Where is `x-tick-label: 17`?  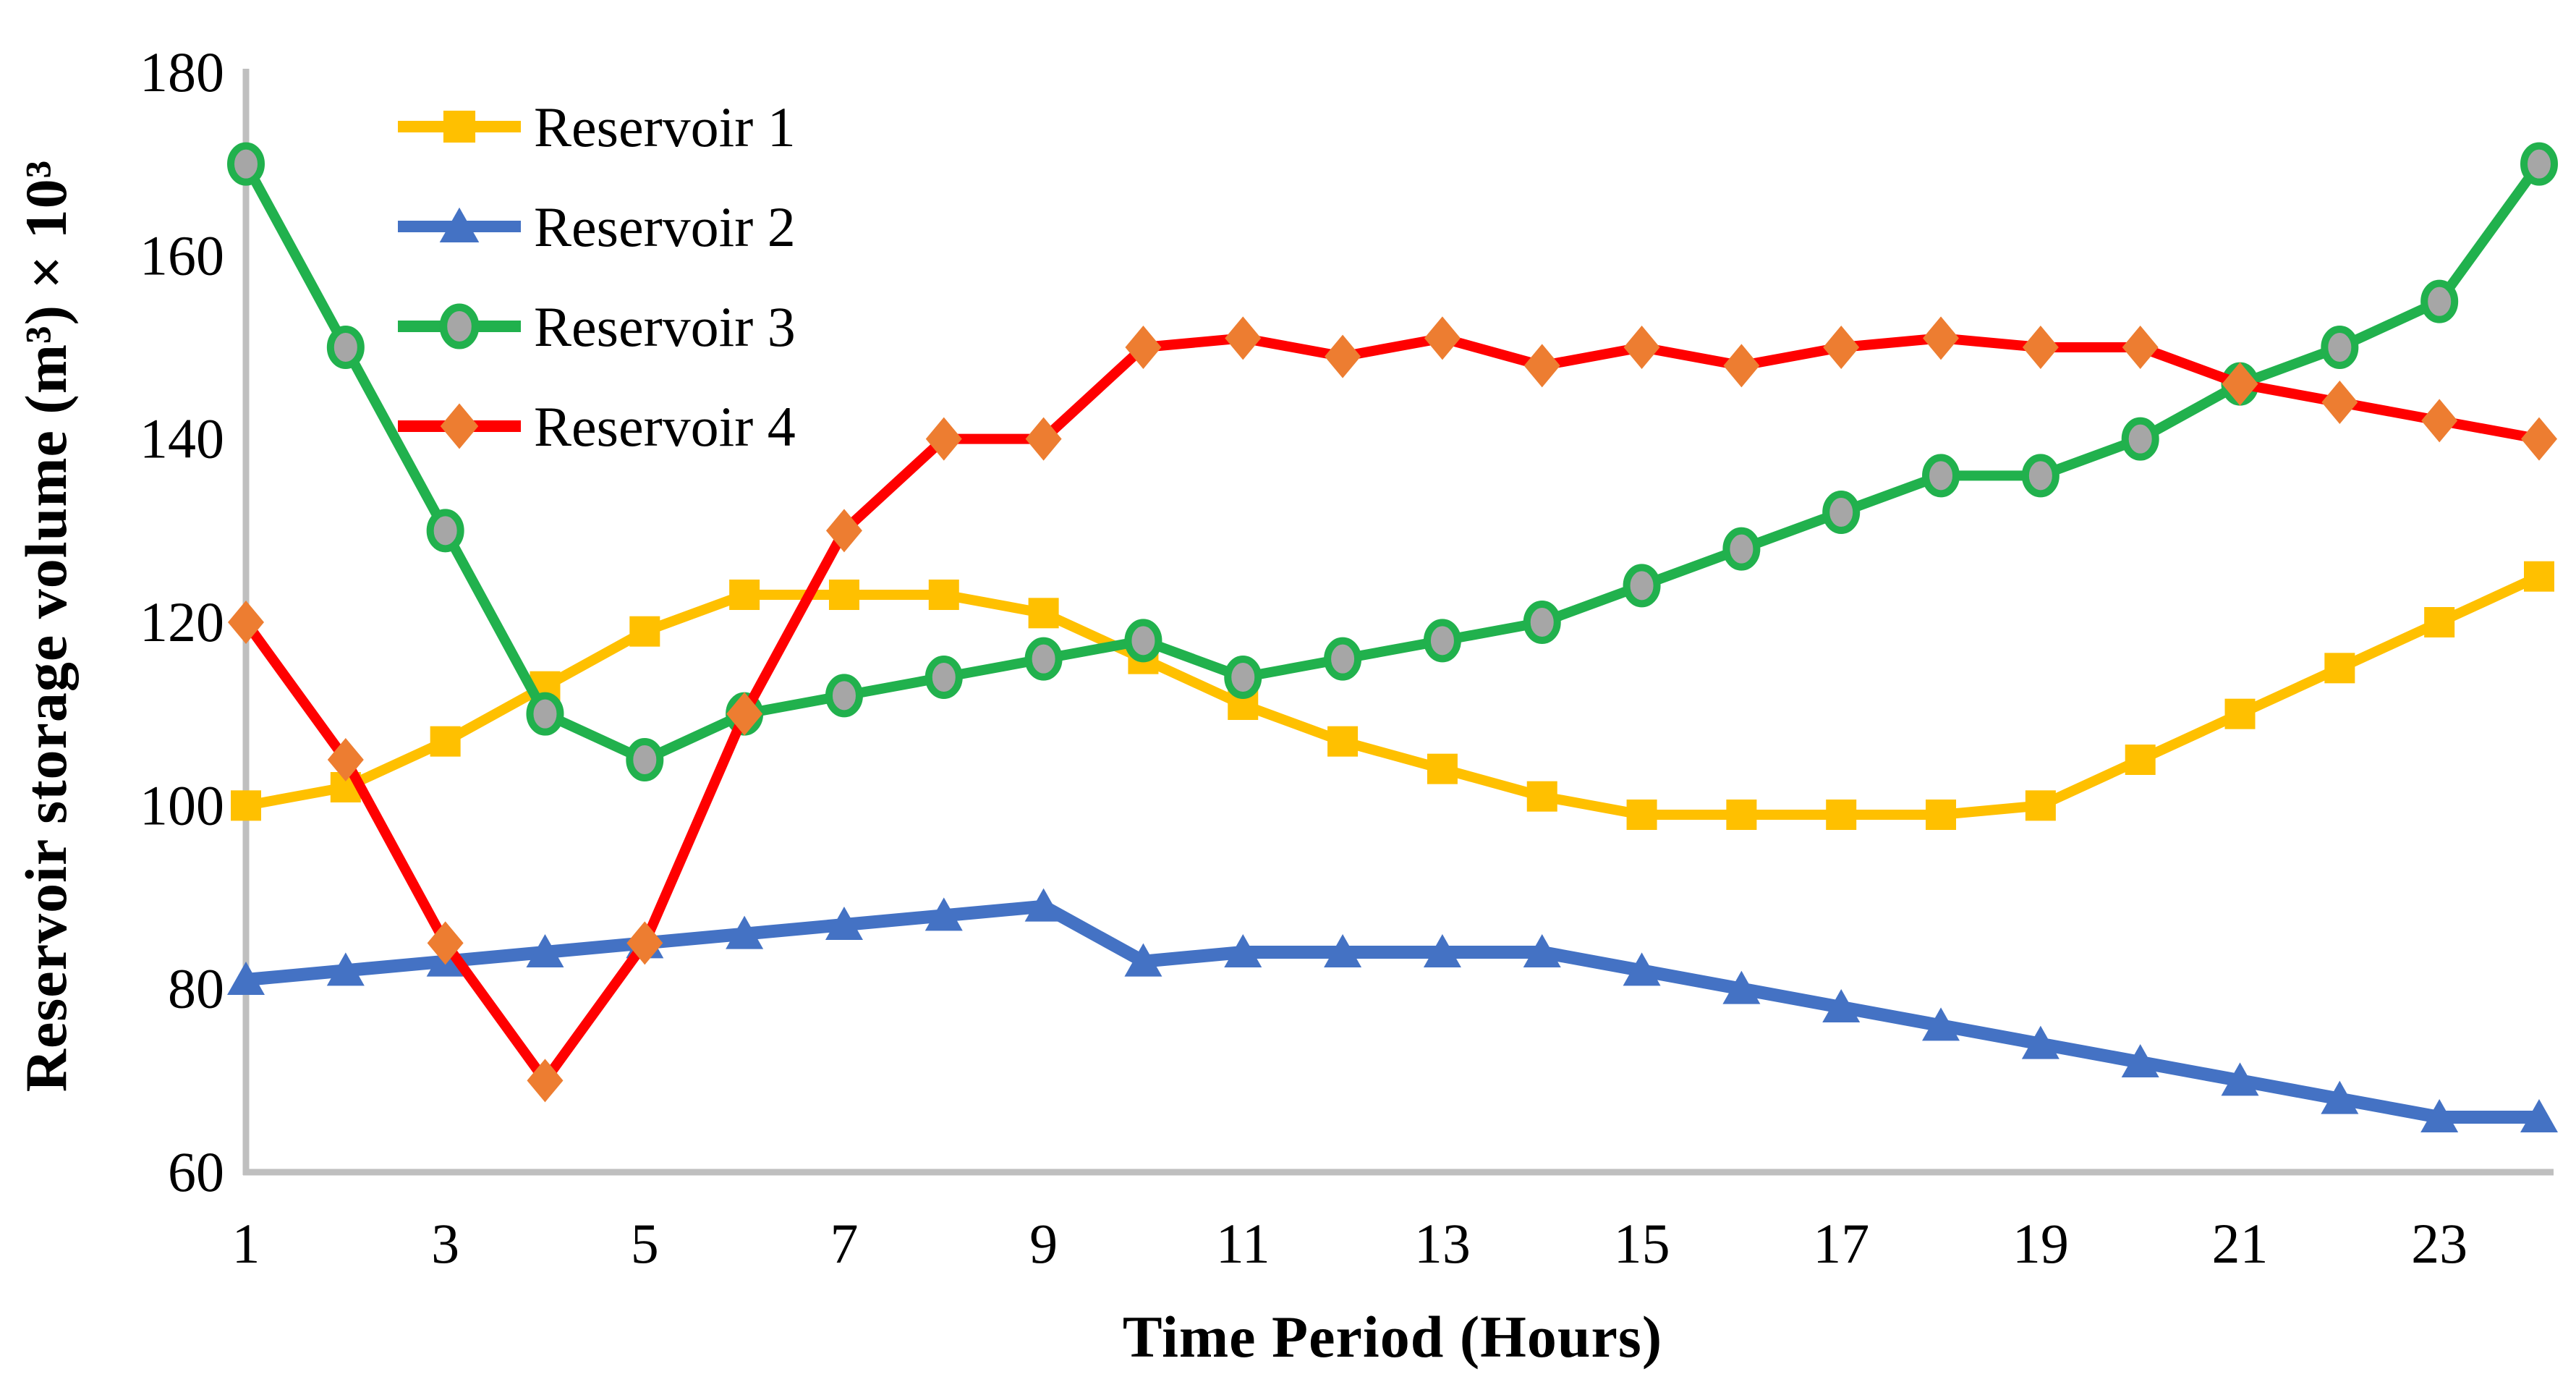
x-tick-label: 17 is located at coordinates (1841, 1243).